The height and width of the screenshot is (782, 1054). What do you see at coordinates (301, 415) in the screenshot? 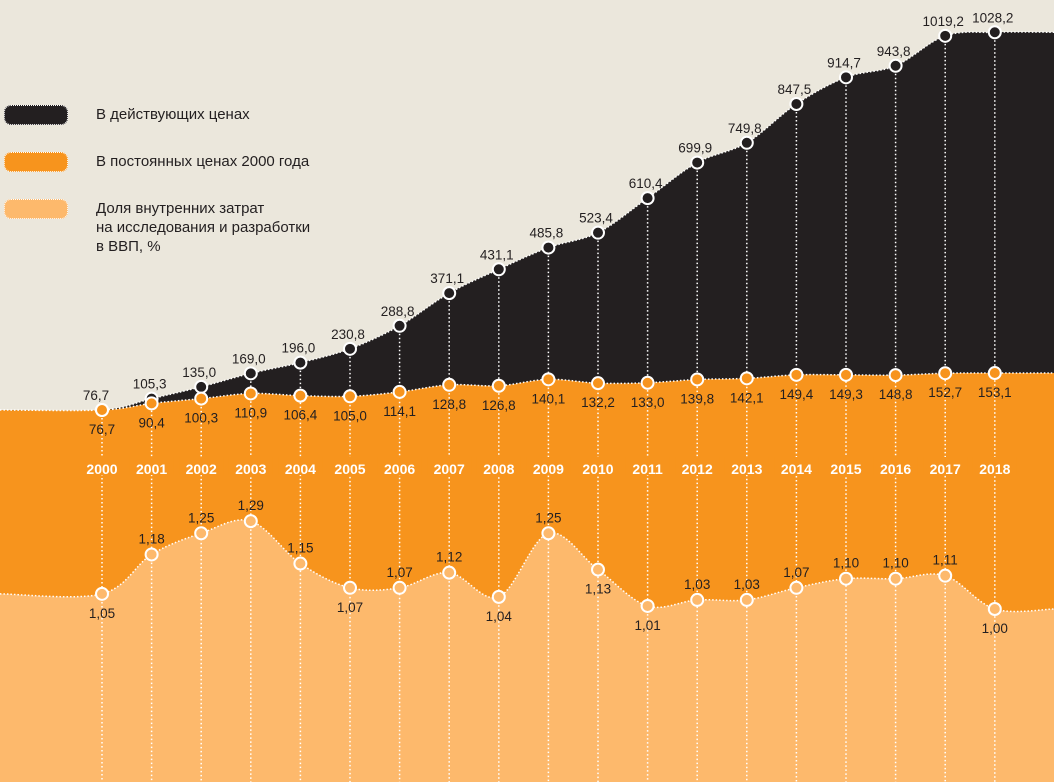
I see `label-constant: 106,4` at bounding box center [301, 415].